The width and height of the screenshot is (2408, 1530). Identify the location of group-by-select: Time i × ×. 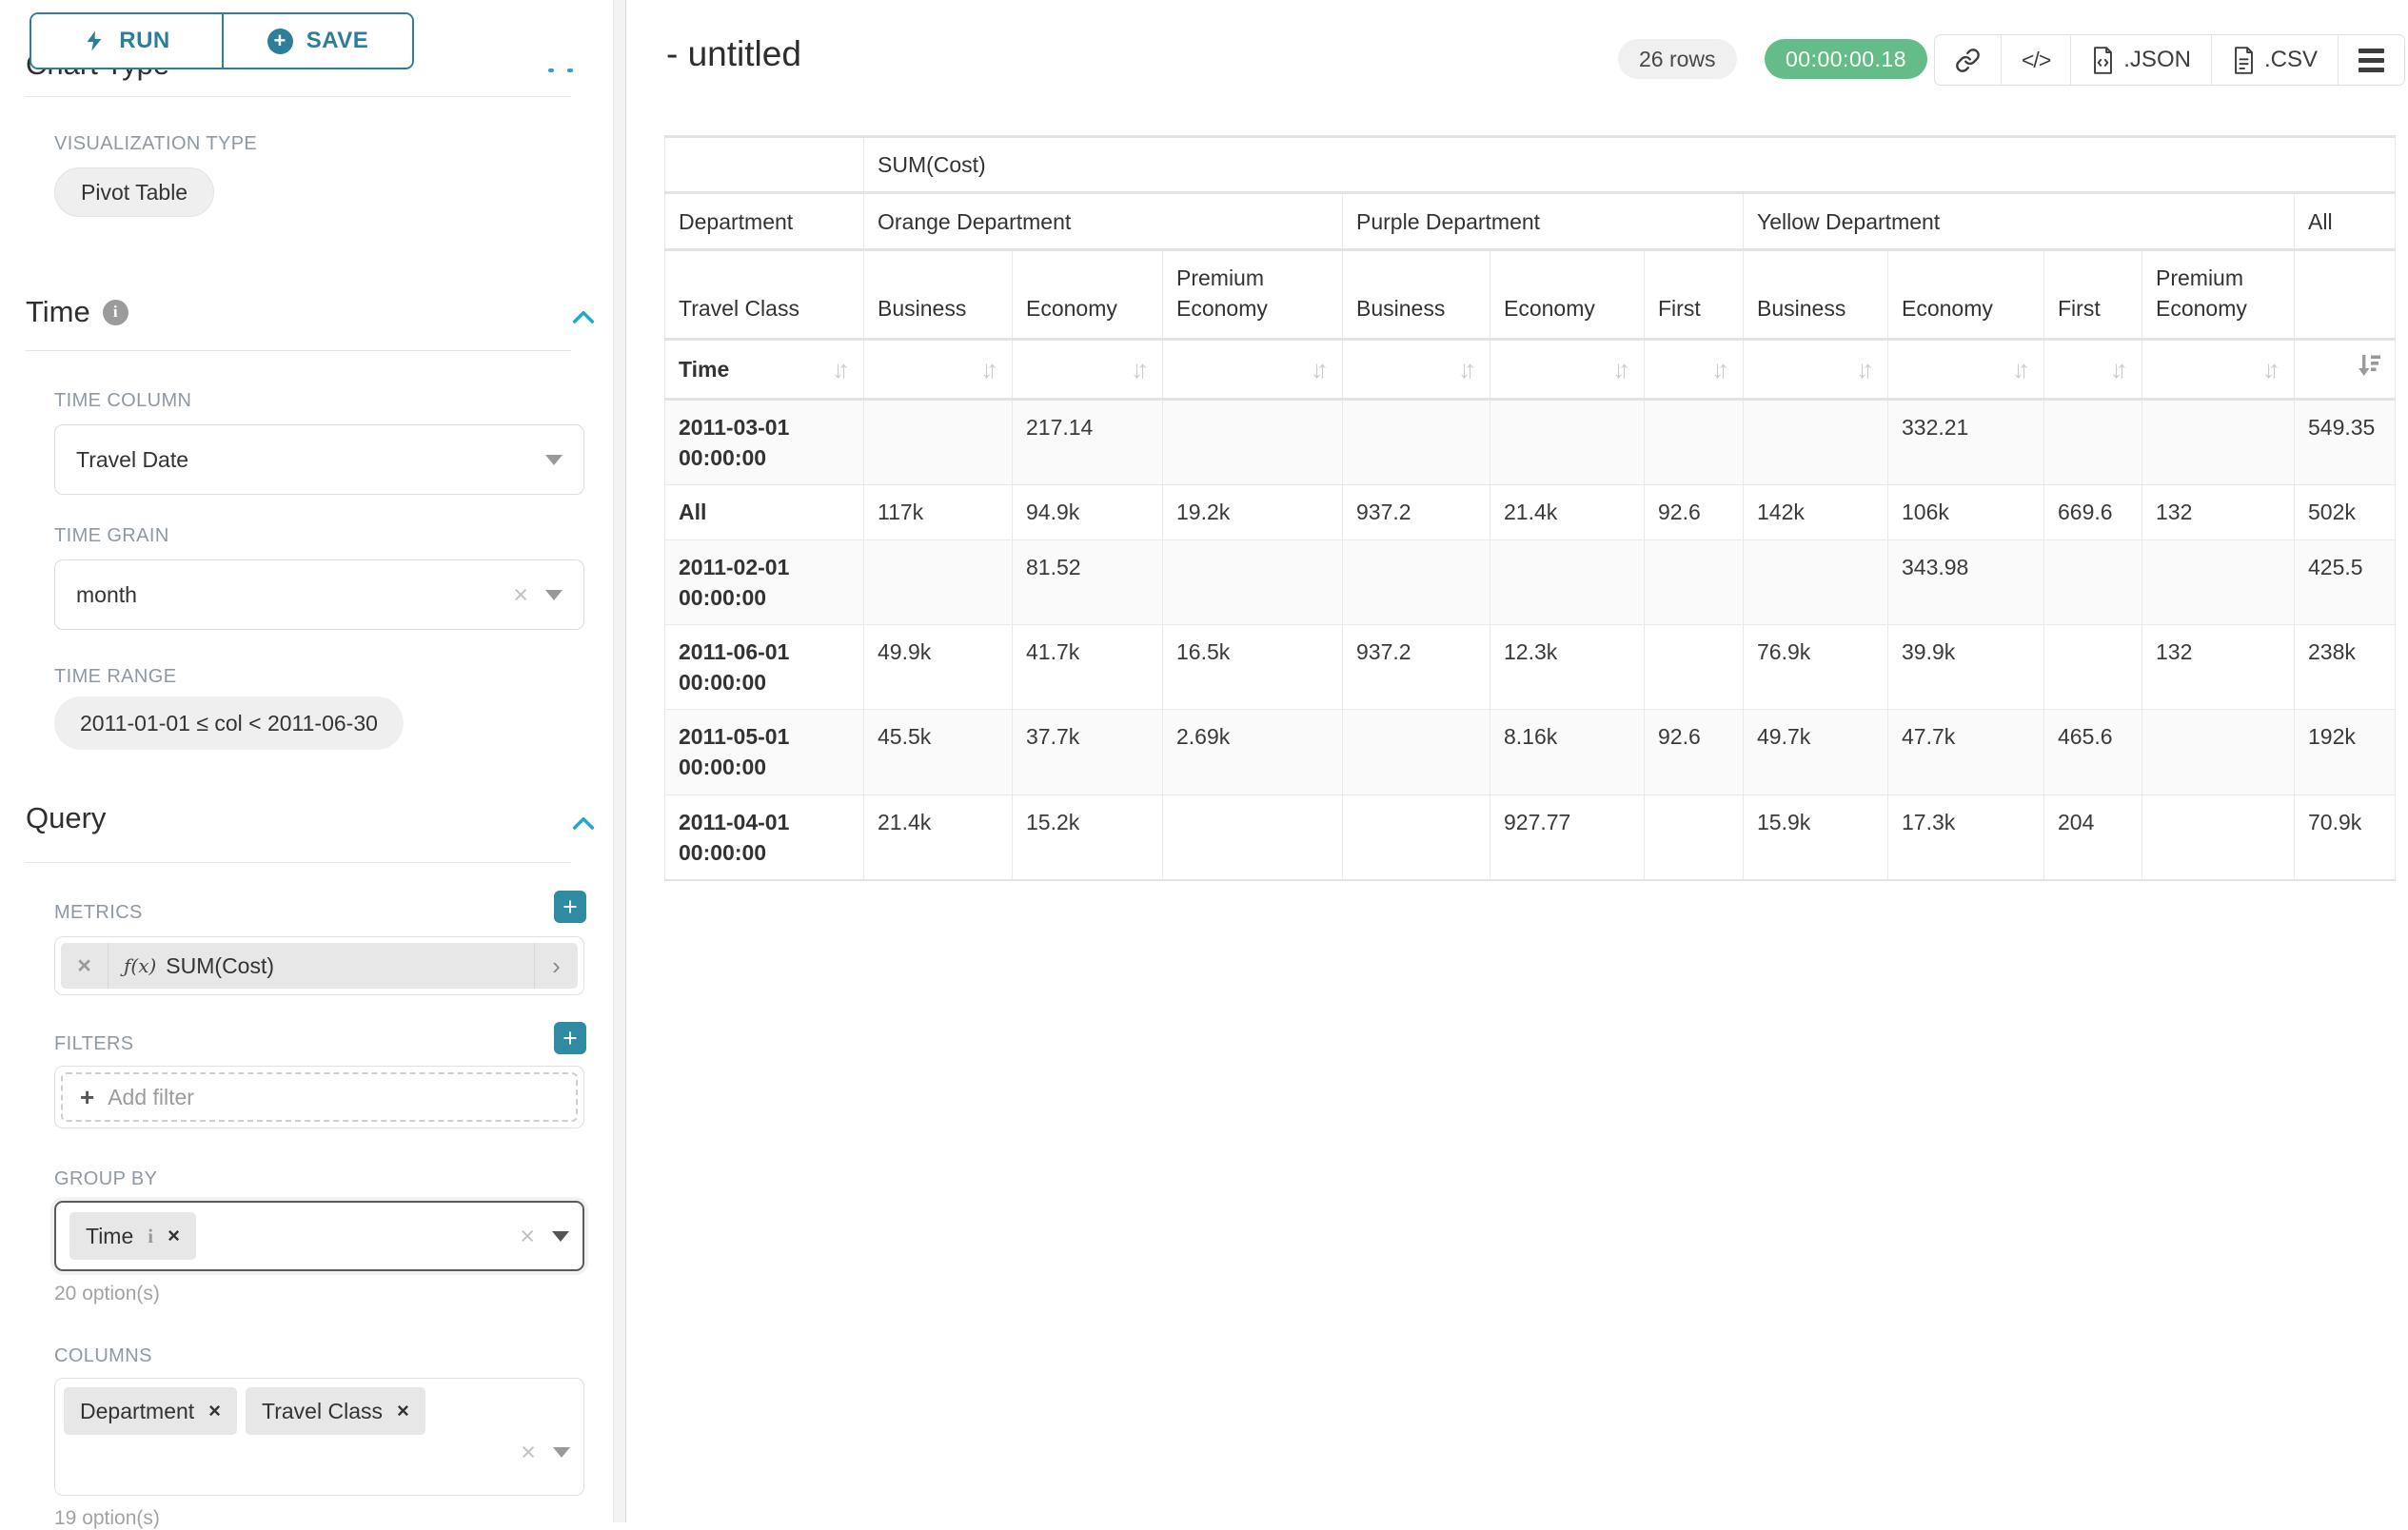
(319, 1236).